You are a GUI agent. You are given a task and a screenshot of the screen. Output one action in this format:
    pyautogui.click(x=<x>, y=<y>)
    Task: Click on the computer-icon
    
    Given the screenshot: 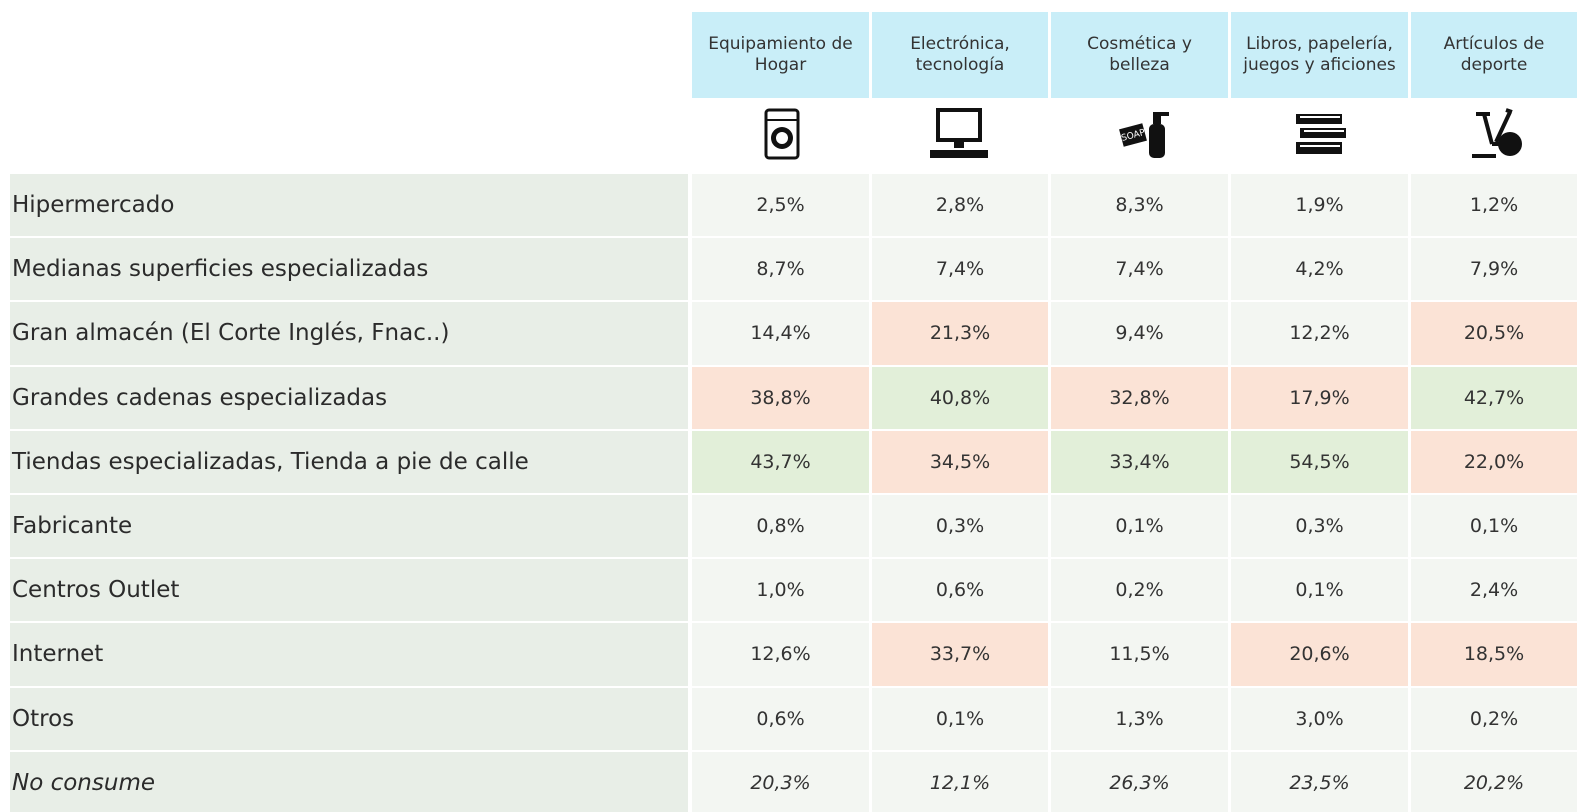 What is the action you would take?
    pyautogui.click(x=959, y=133)
    